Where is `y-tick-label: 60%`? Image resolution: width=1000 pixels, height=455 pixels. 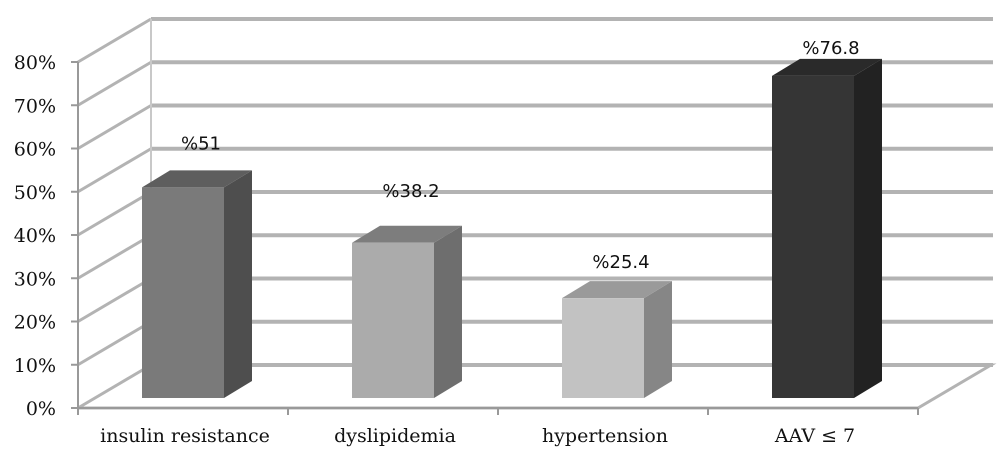 y-tick-label: 60% is located at coordinates (35, 150).